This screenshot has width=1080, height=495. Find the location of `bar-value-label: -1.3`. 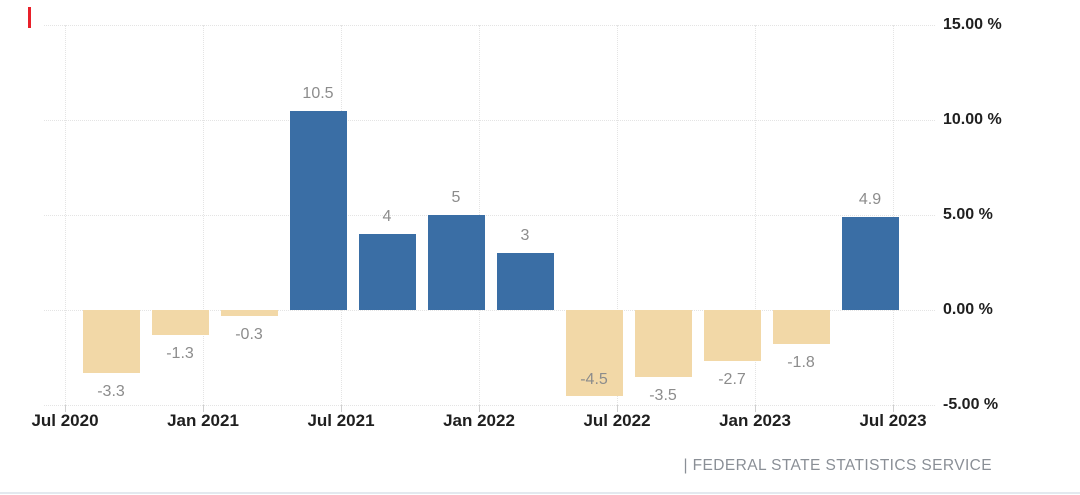

bar-value-label: -1.3 is located at coordinates (180, 353).